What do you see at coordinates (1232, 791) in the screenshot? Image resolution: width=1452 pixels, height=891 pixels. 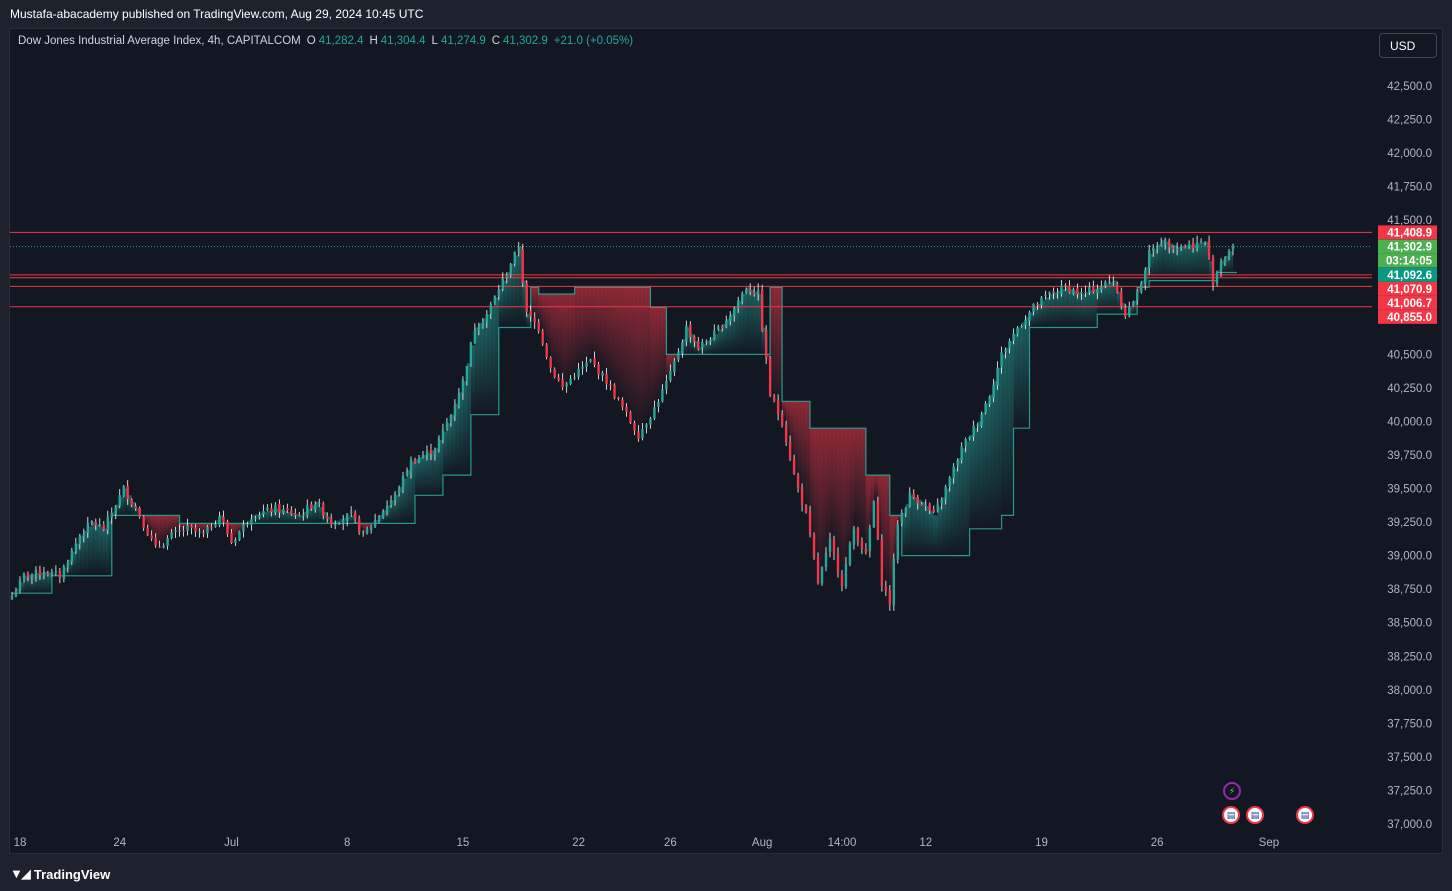 I see `lightning-bolt-icon: ⚡` at bounding box center [1232, 791].